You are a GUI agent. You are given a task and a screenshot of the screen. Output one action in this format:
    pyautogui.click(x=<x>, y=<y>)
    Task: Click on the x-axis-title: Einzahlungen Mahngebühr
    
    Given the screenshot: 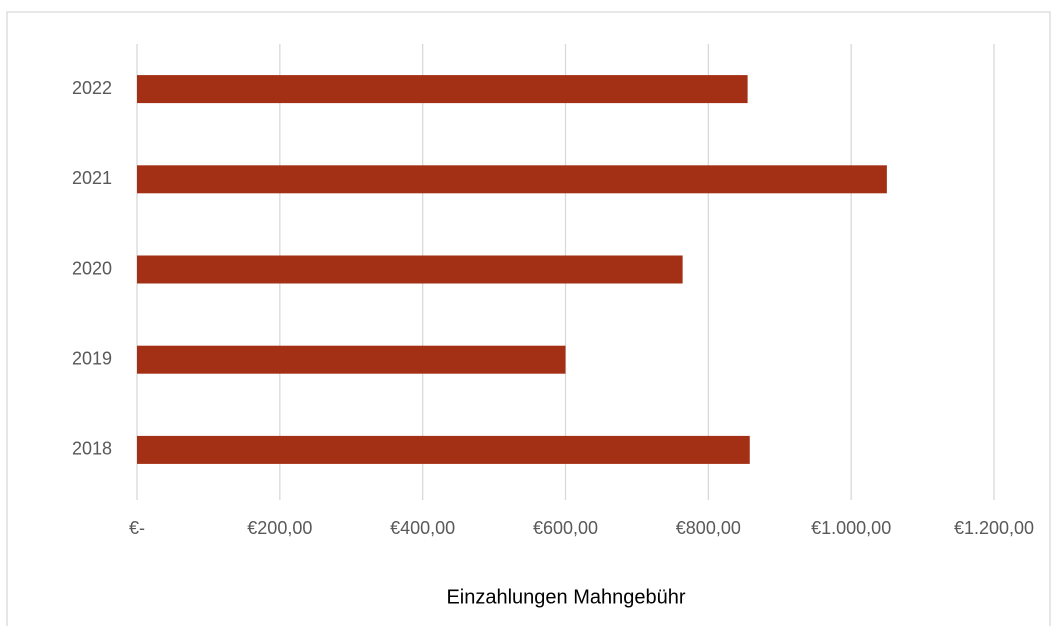 What is the action you would take?
    pyautogui.click(x=565, y=597)
    